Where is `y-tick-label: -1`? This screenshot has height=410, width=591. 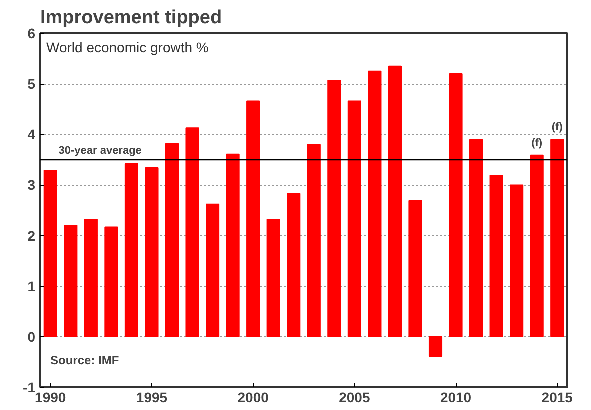
y-tick-label: -1 is located at coordinates (29, 388).